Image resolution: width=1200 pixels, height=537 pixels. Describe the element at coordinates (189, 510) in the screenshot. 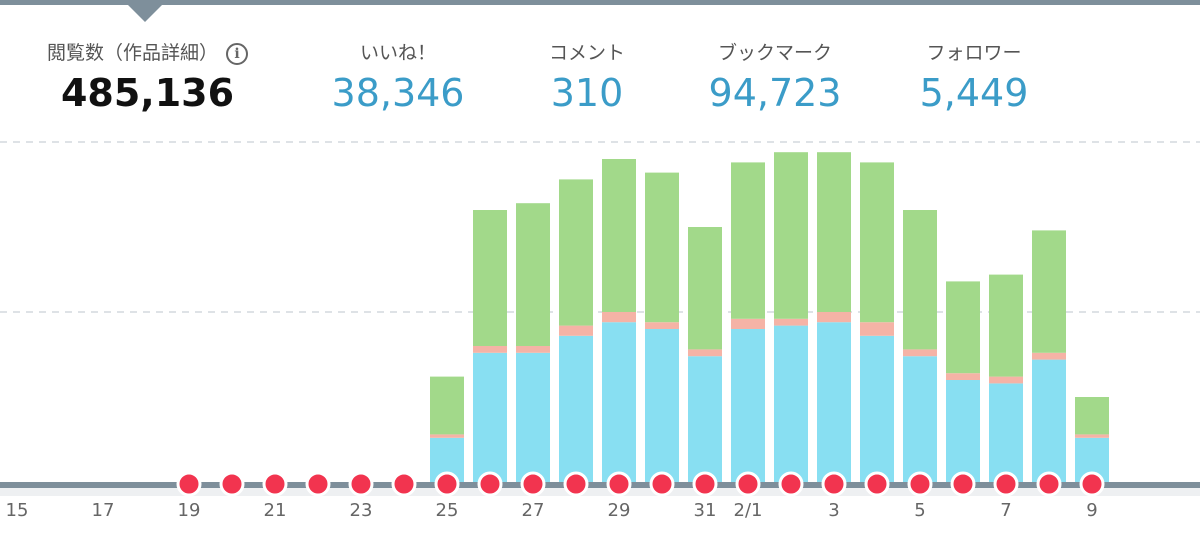

I see `x-tick-label: 19` at that location.